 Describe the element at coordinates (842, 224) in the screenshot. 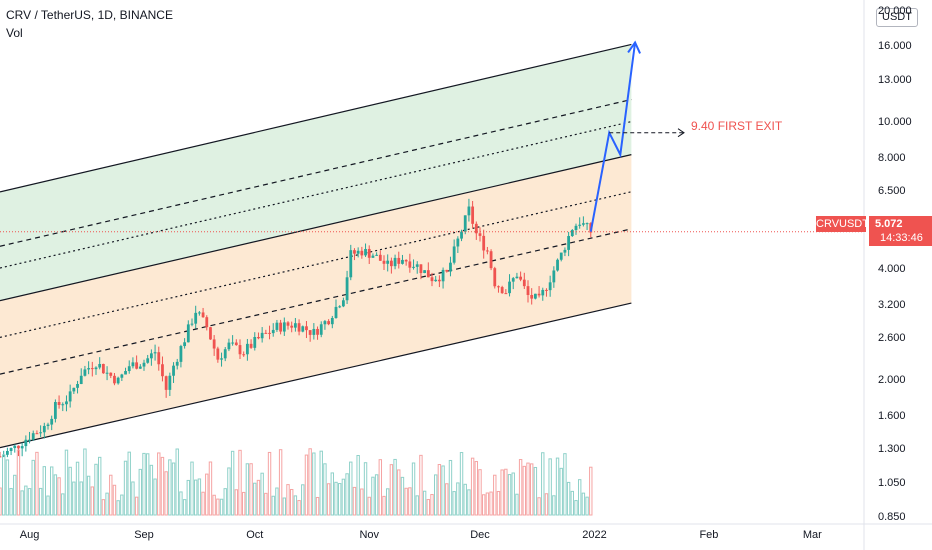

I see `symbol-tag: CRVUSDT` at that location.